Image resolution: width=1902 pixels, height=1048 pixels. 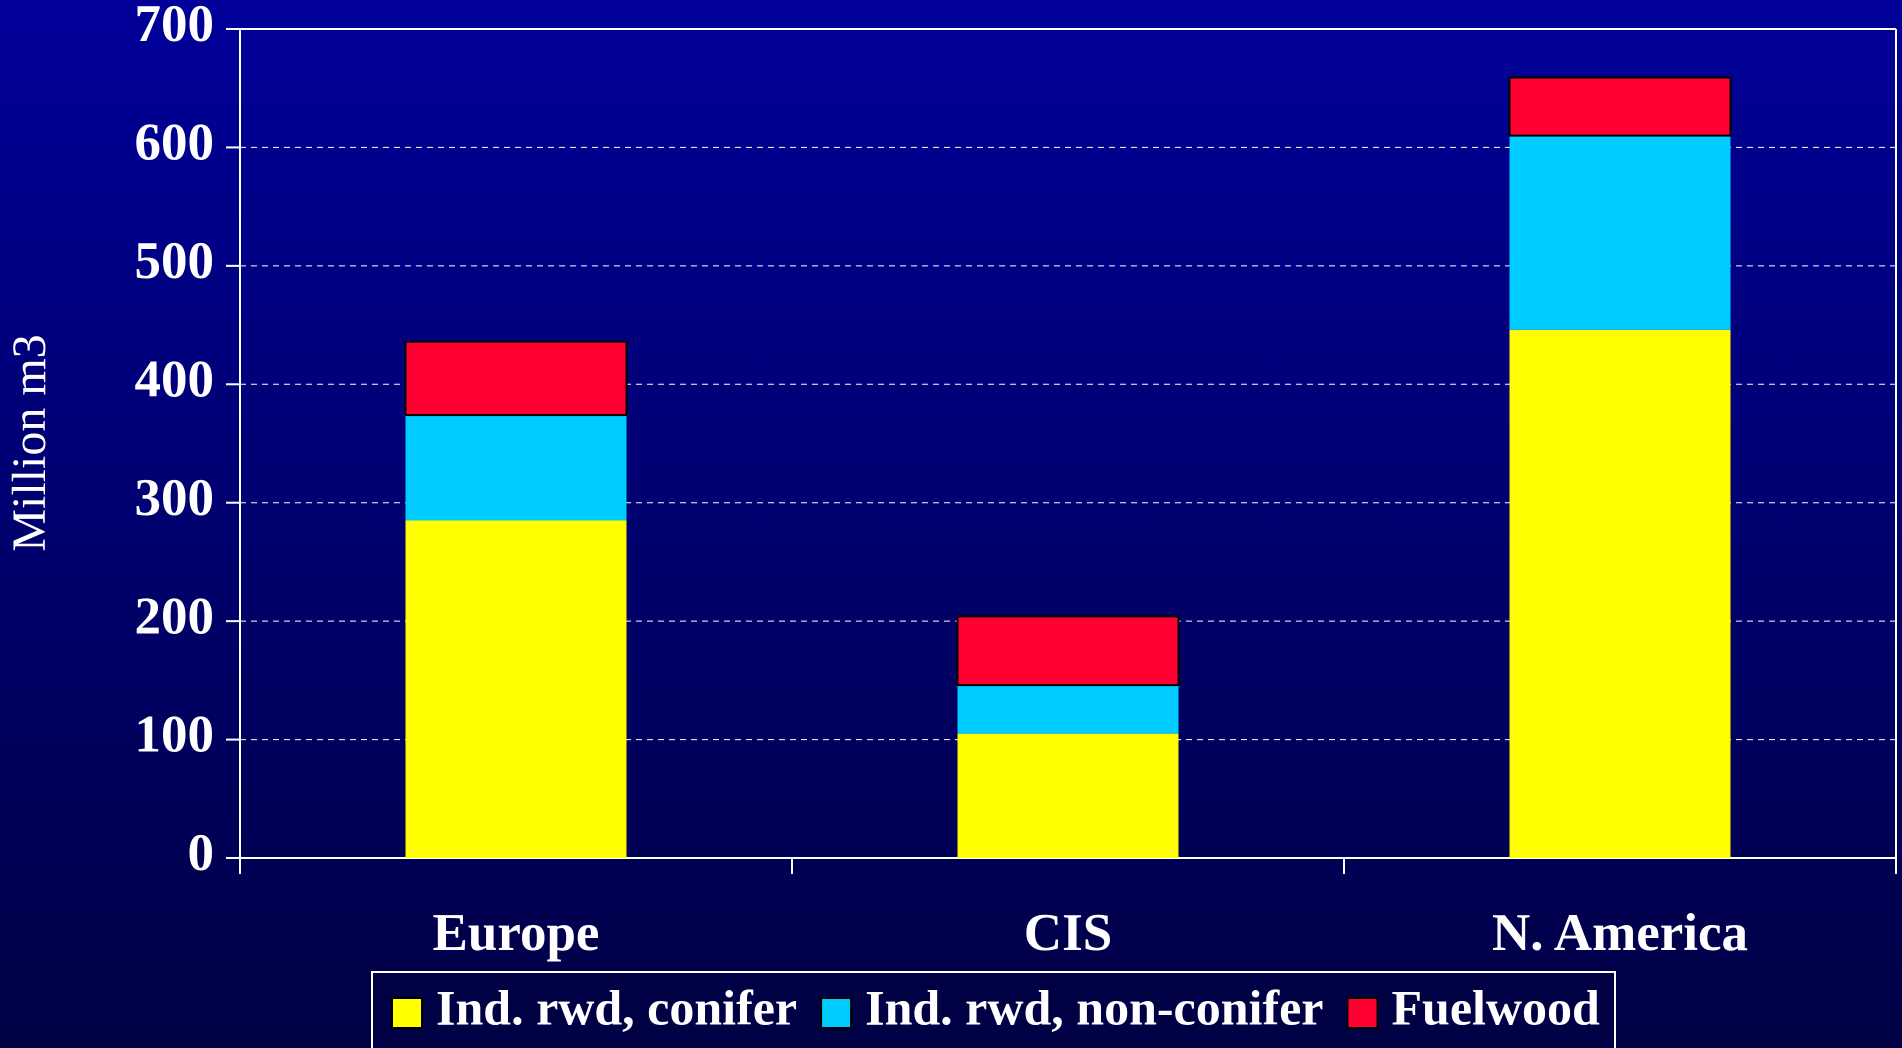 What do you see at coordinates (1495, 1007) in the screenshot?
I see `legend-label: Fuelwood` at bounding box center [1495, 1007].